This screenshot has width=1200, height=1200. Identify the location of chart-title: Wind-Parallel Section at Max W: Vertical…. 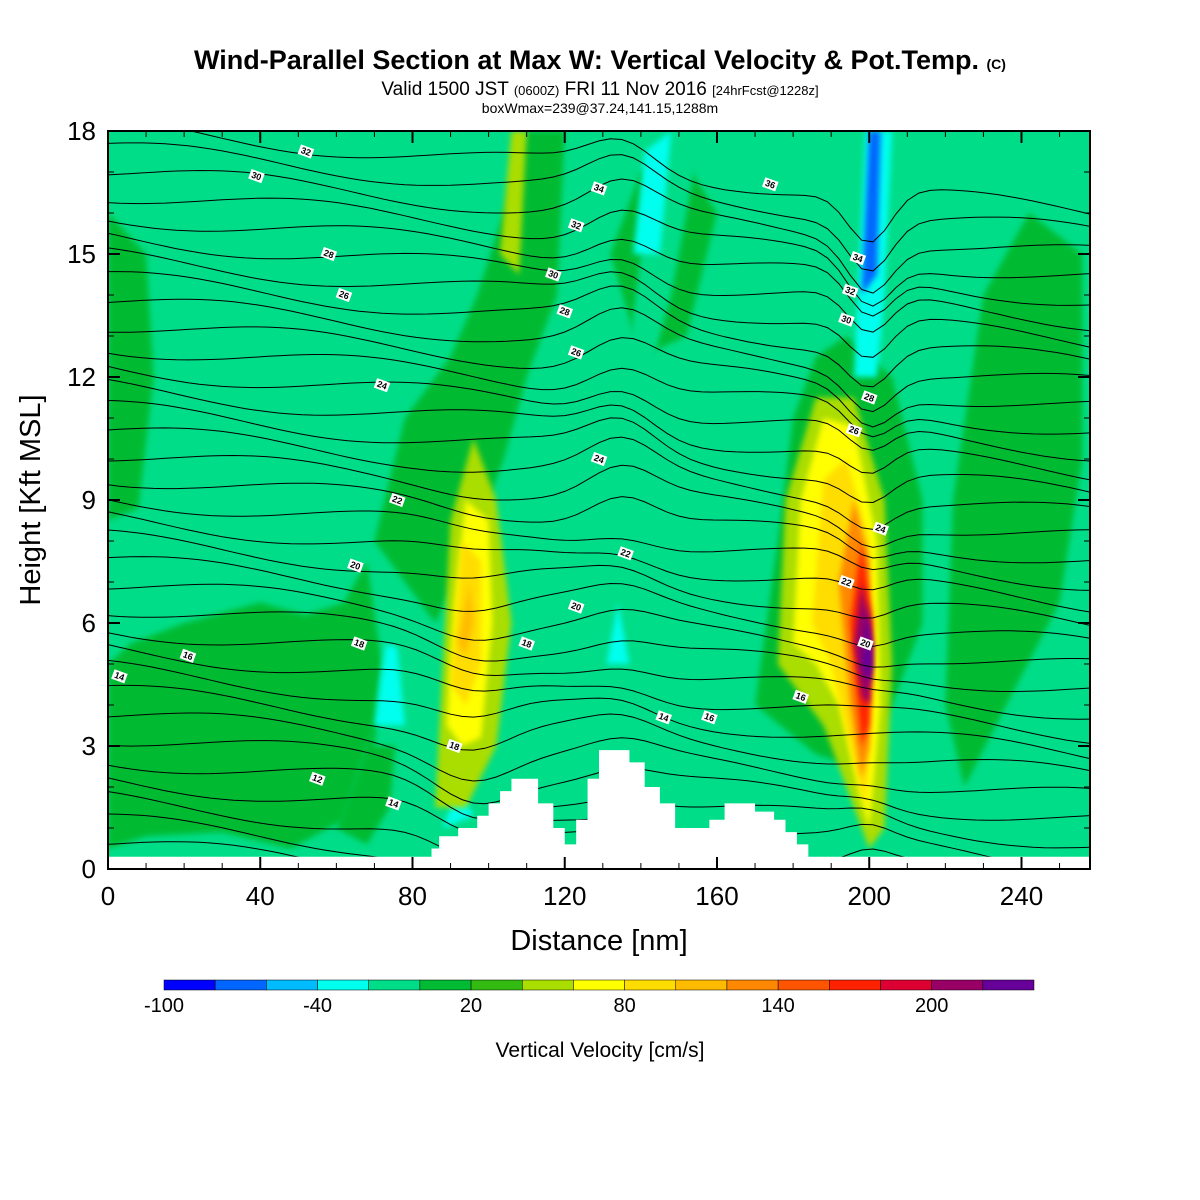
(600, 60).